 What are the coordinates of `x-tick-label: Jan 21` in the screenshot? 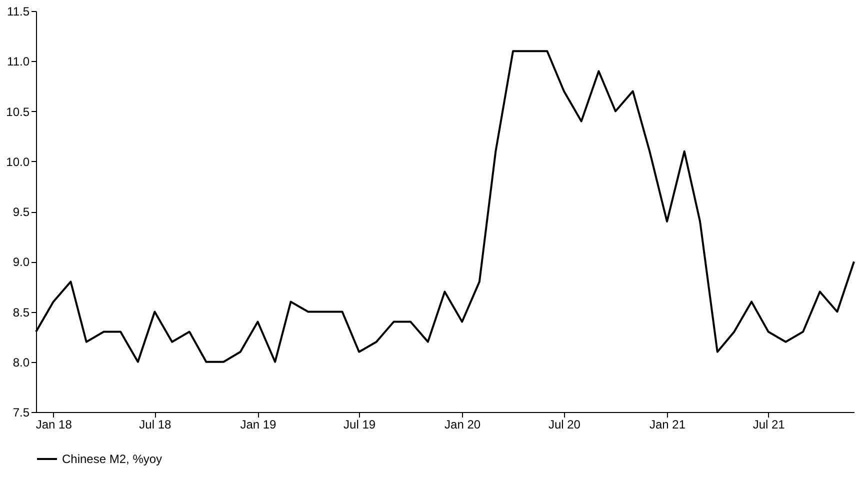 It's located at (667, 425).